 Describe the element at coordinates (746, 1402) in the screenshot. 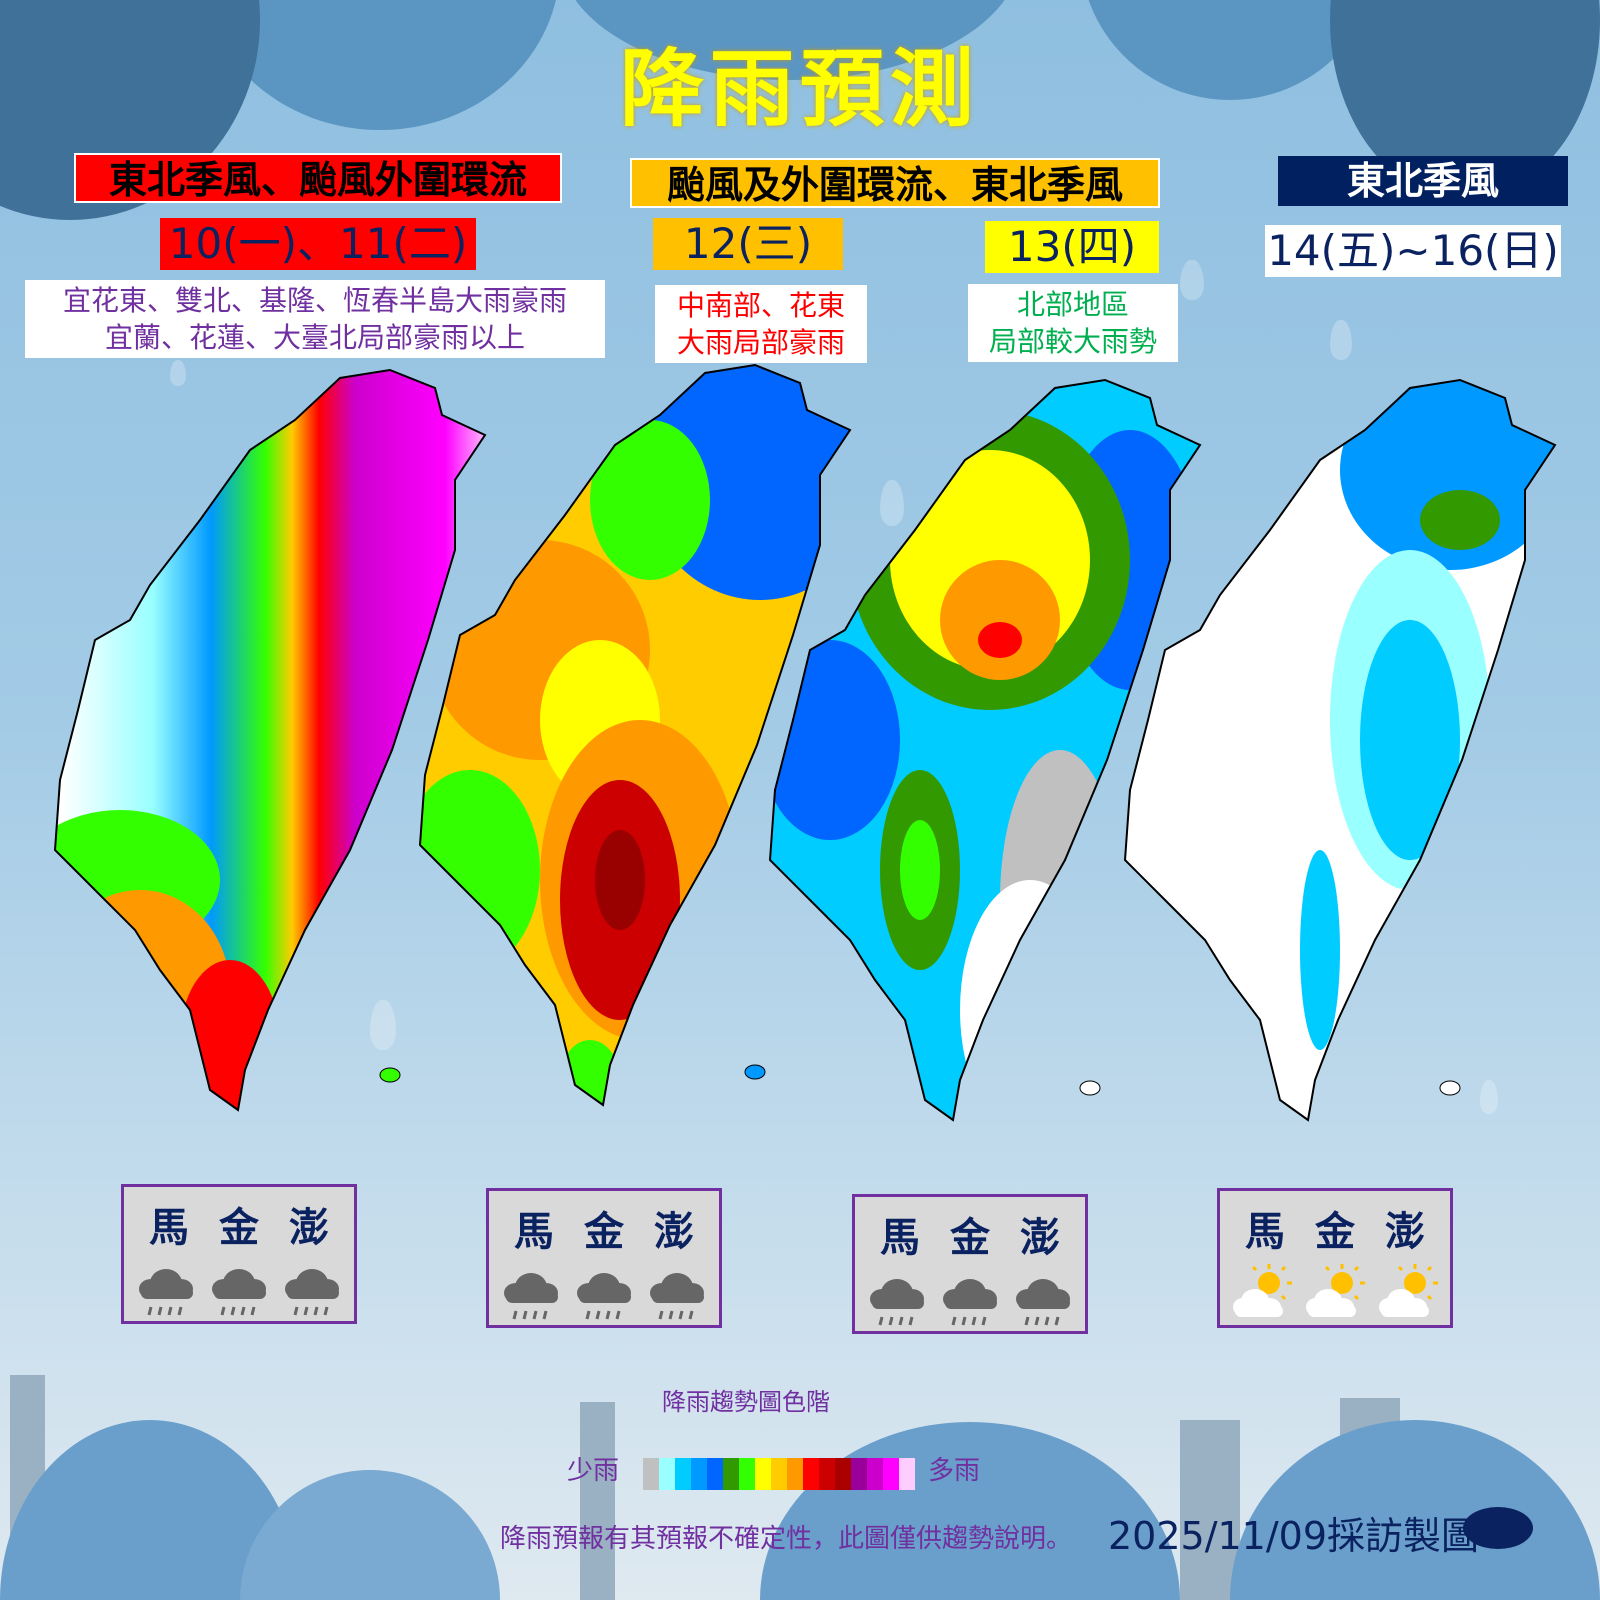

I see `legend-title: 降雨趨勢圖色階` at that location.